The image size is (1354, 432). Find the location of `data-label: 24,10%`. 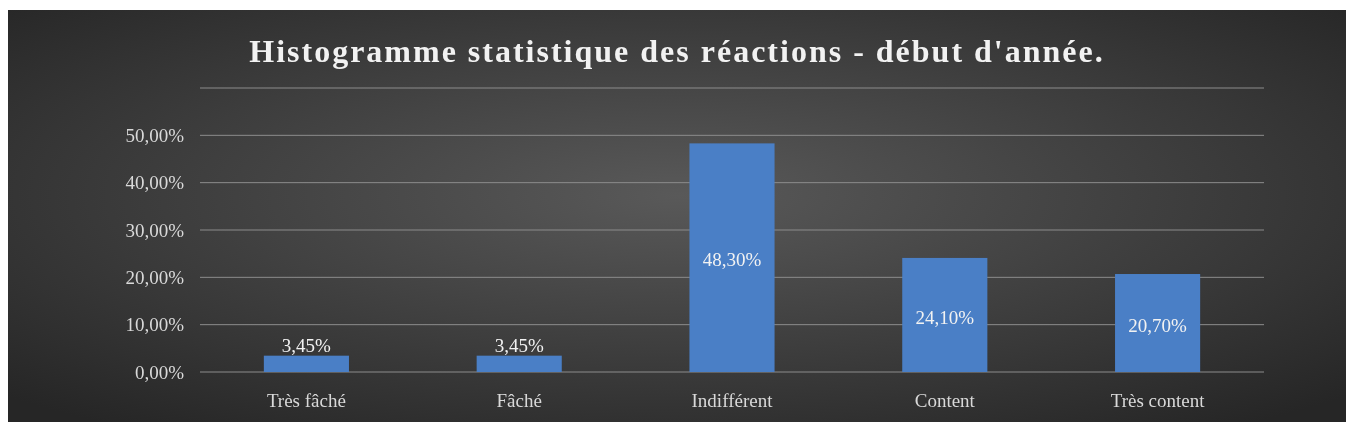

data-label: 24,10% is located at coordinates (945, 317).